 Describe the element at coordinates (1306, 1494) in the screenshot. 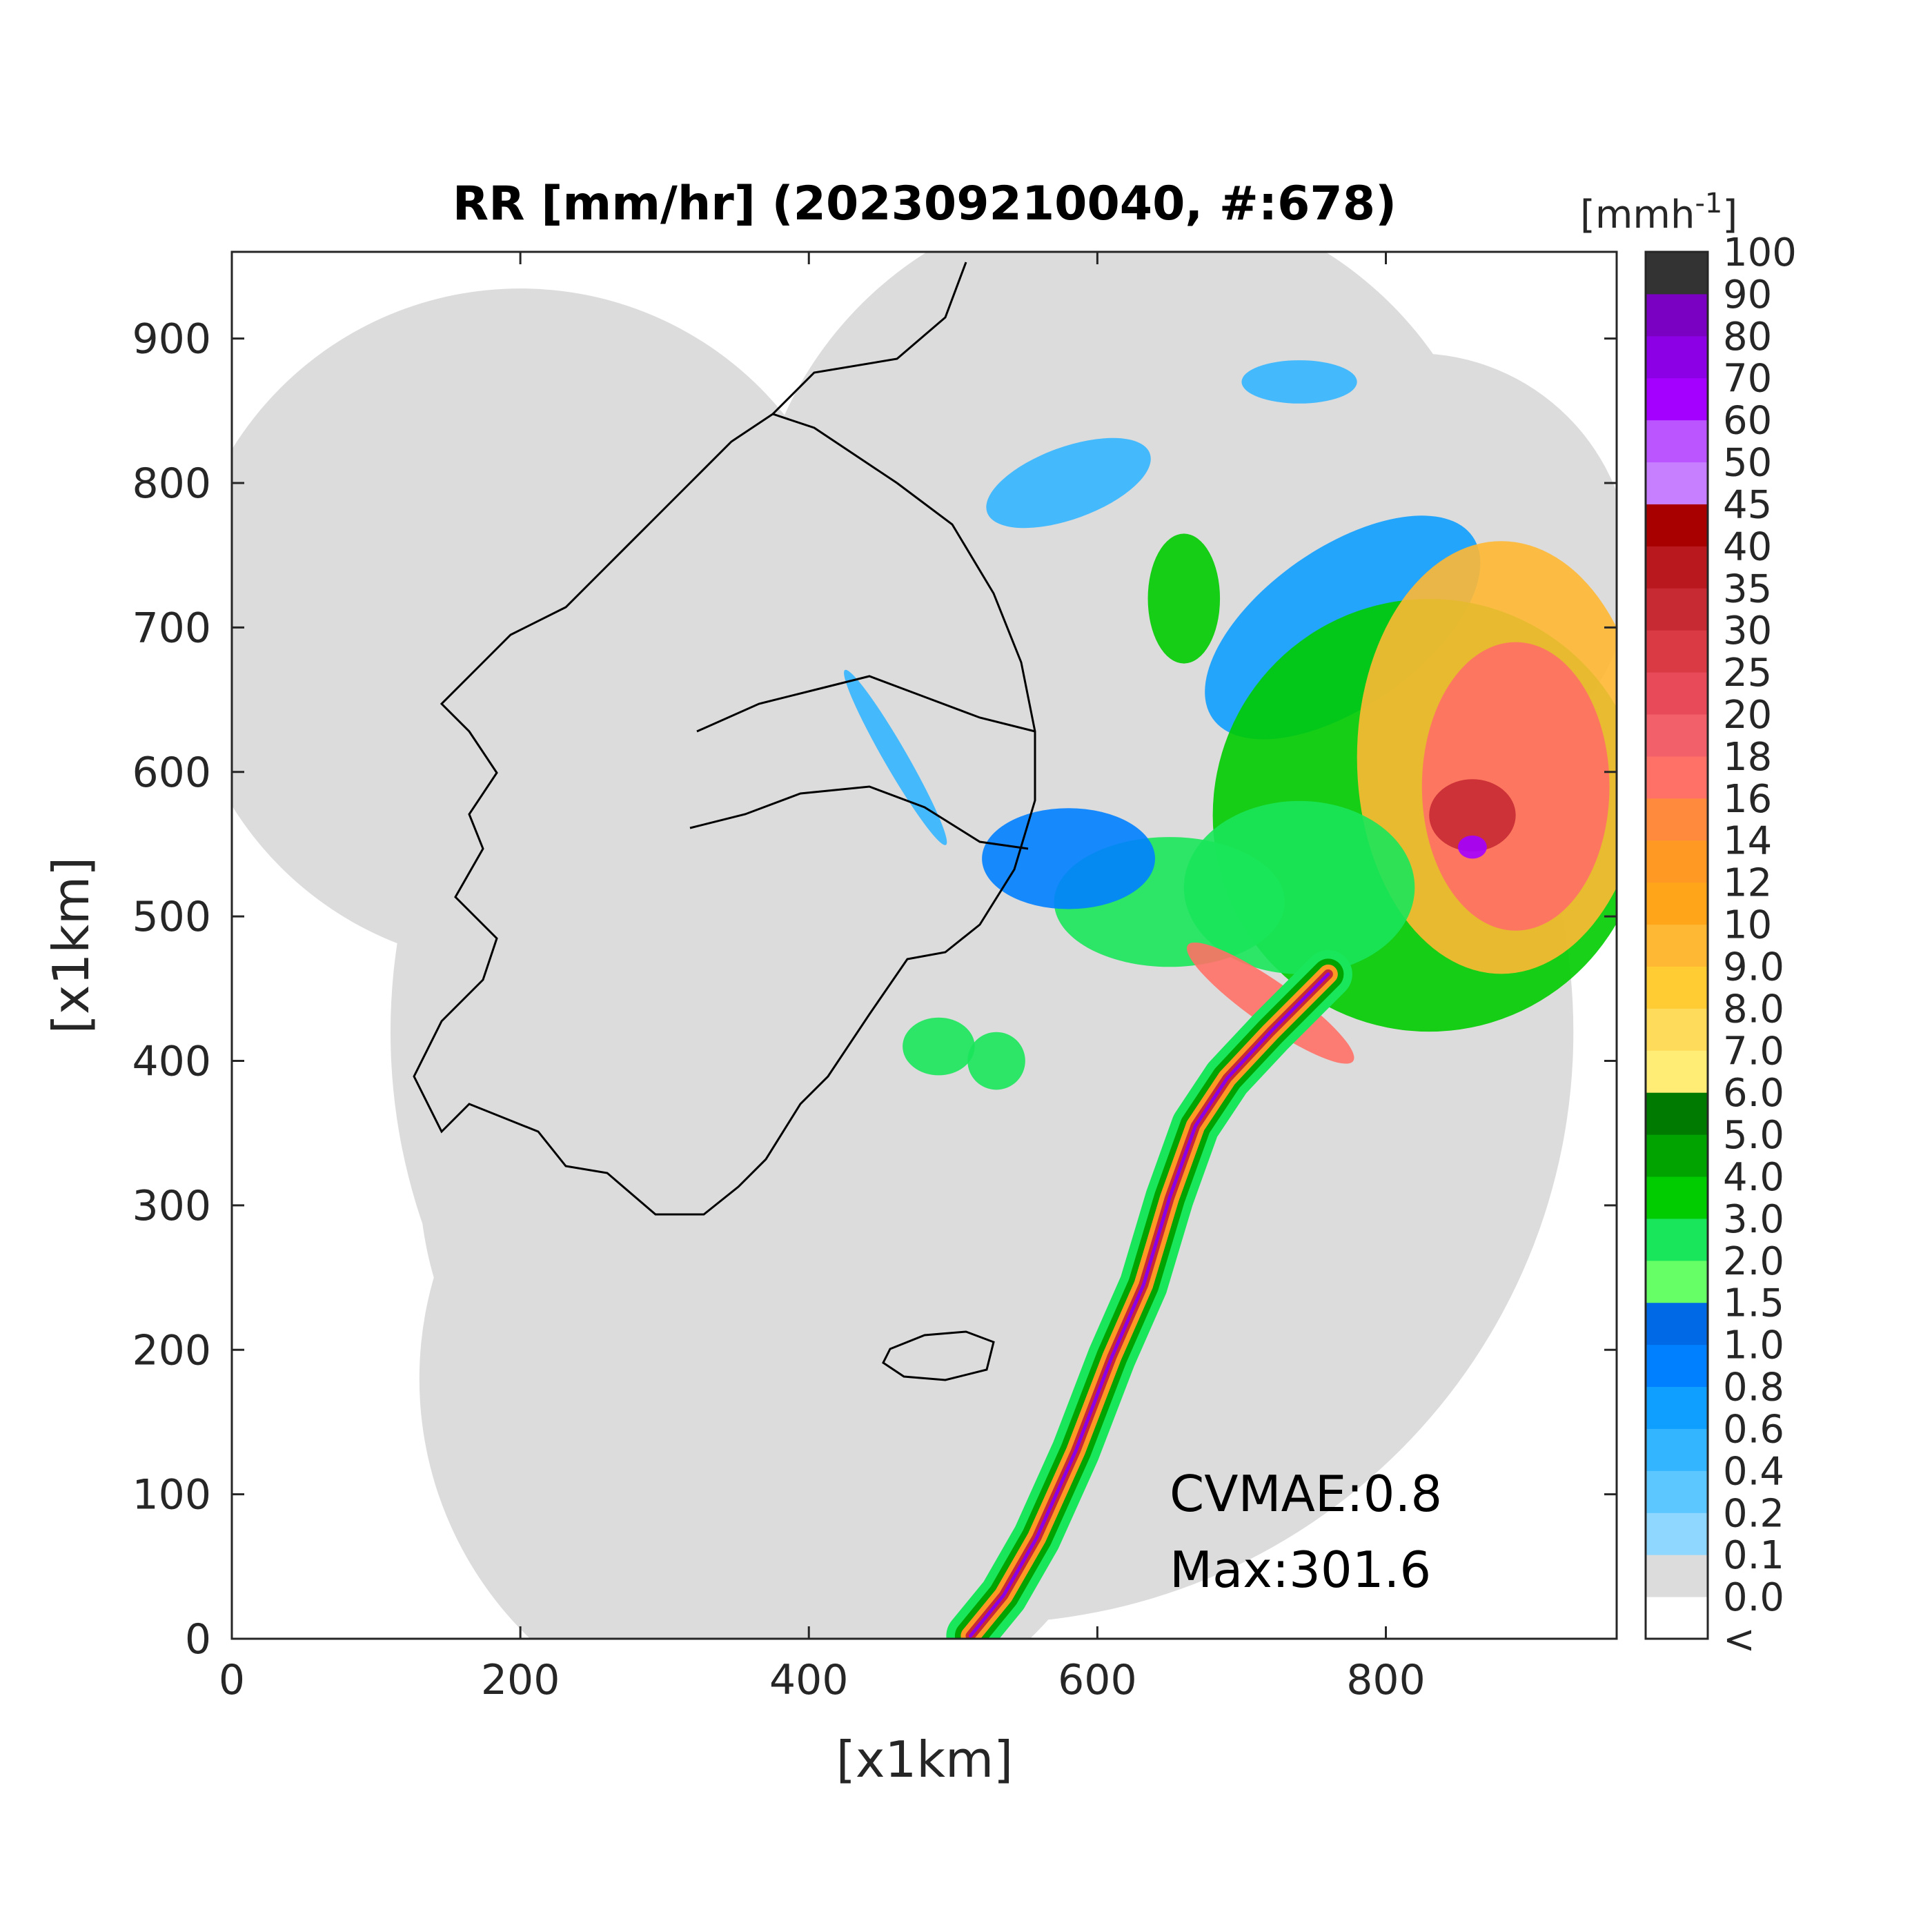

I see `cvmae-annotation: CVMAE:0.8` at that location.